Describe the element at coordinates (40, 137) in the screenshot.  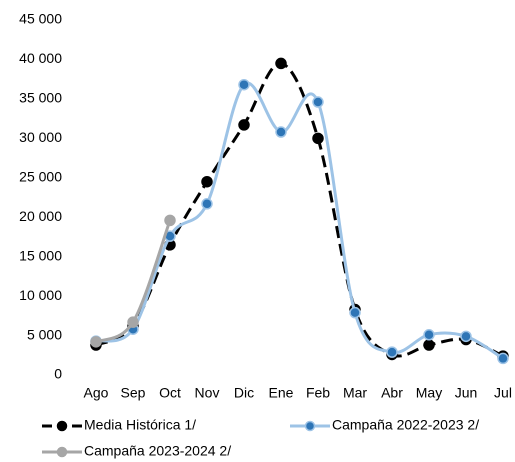
I see `y-tick-label: 30 000` at that location.